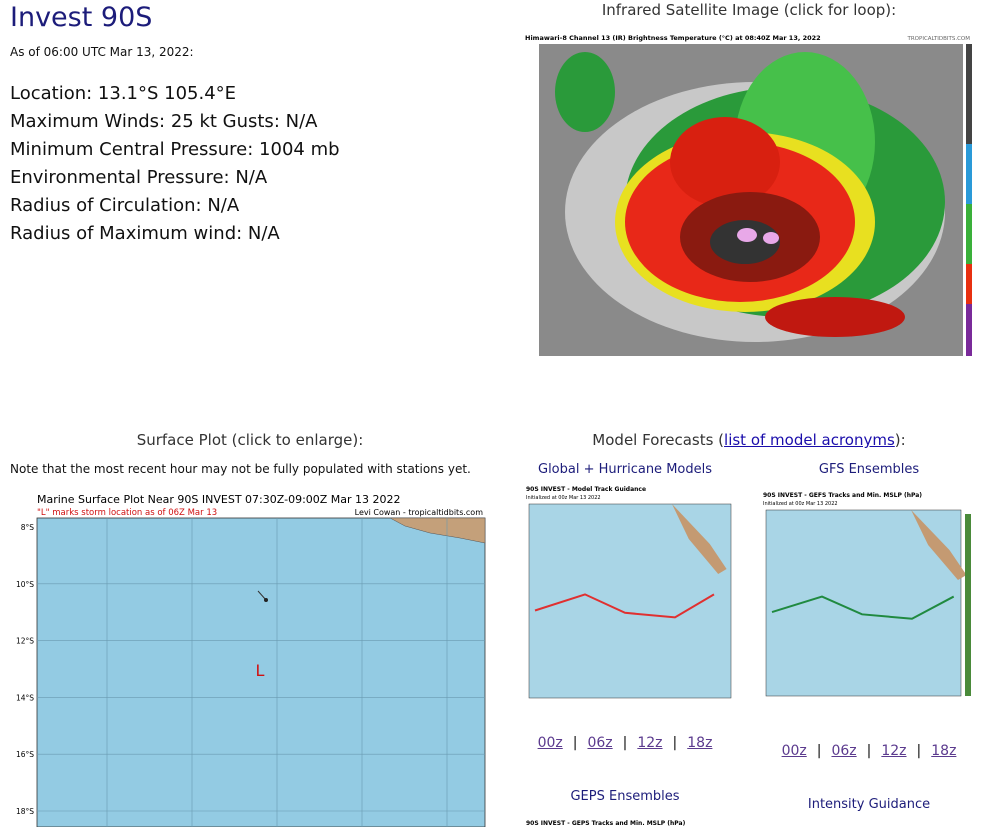  I want to click on lat-label: 16°S, so click(25, 754).